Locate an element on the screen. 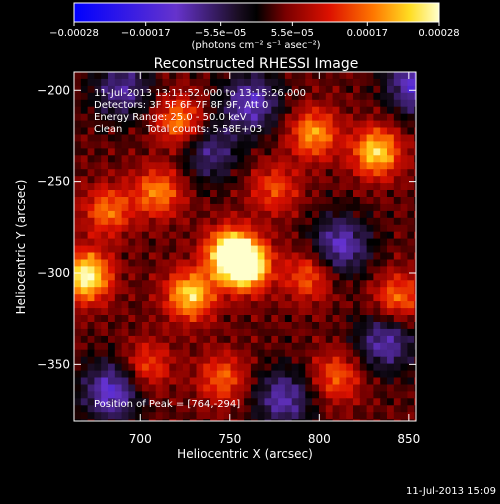 This screenshot has height=504, width=500. annotation-energy: Energy Range: 25.0 - 50.0 keV is located at coordinates (170, 117).